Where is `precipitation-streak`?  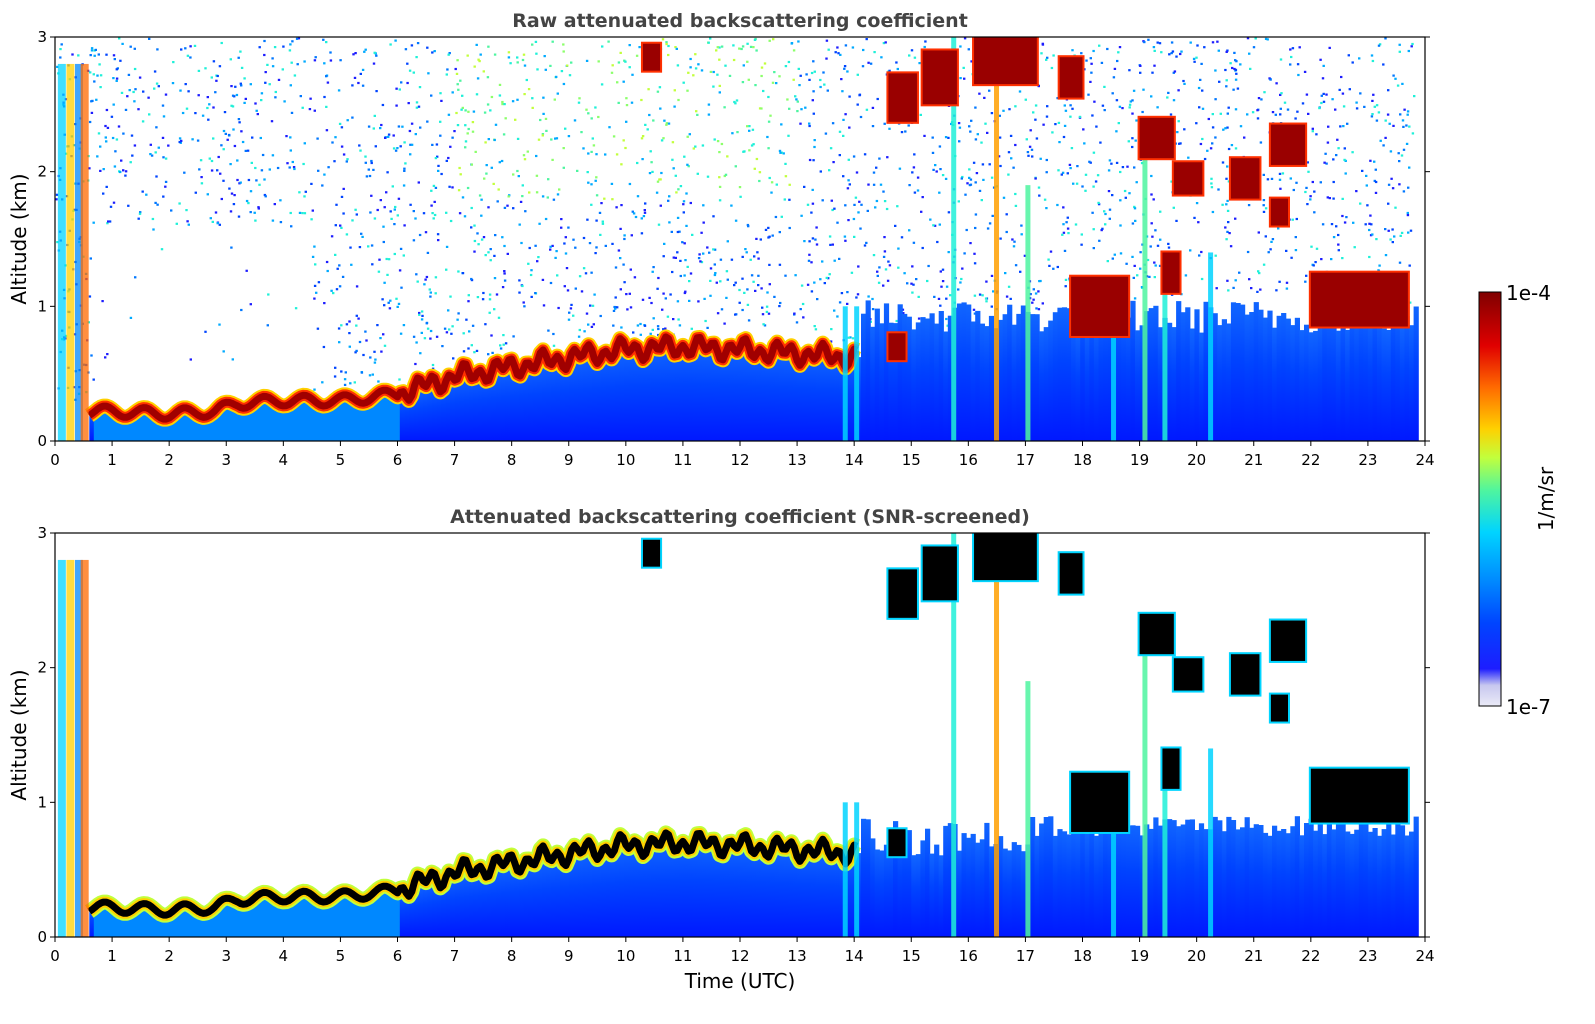
precipitation-streak is located at coordinates (954, 239).